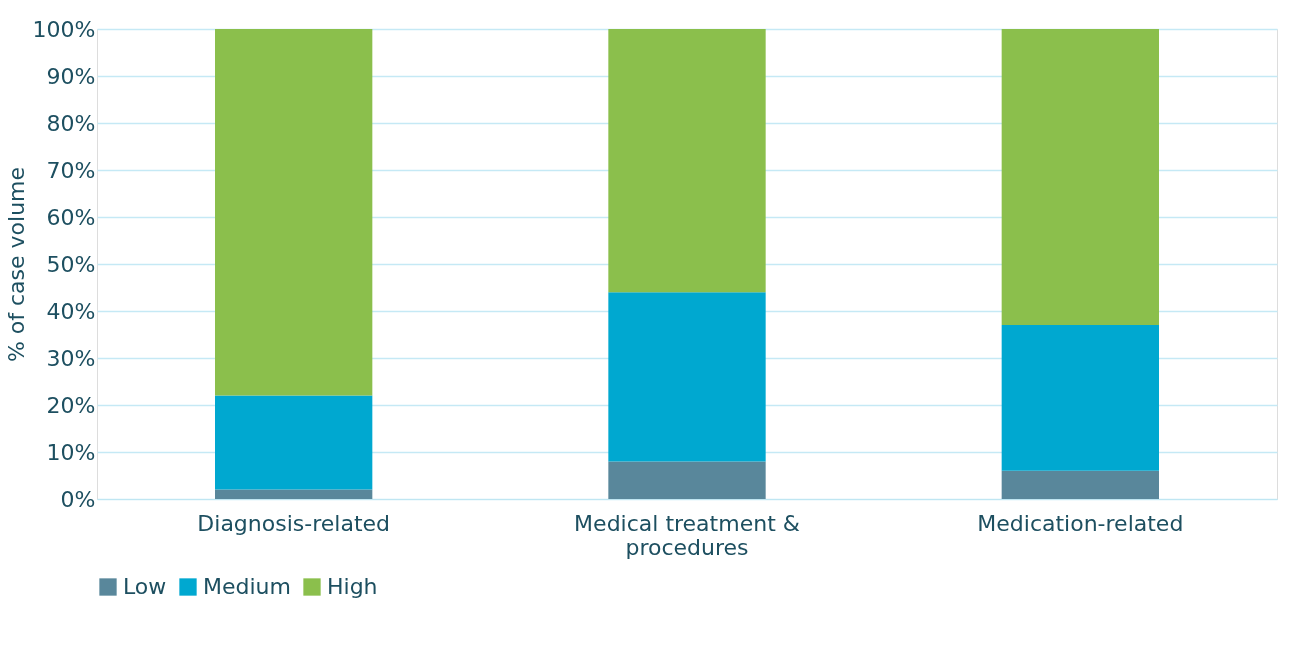 The height and width of the screenshot is (656, 1298). I want to click on y-tick-label: 40%, so click(71, 311).